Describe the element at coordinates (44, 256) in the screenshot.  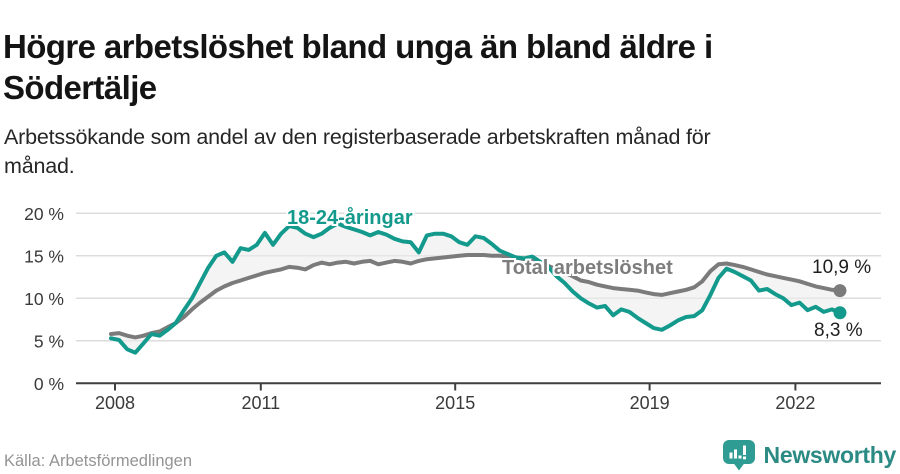
I see `y-tick-label: 15 %` at that location.